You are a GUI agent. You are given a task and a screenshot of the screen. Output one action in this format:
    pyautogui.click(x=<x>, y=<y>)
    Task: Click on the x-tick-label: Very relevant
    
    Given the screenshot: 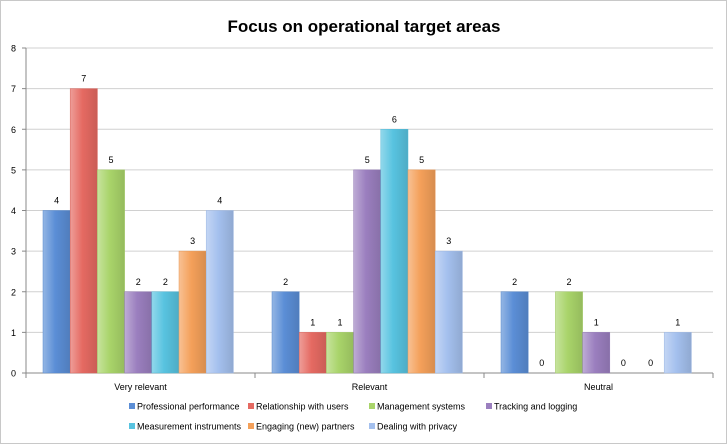 What is the action you would take?
    pyautogui.click(x=140, y=387)
    